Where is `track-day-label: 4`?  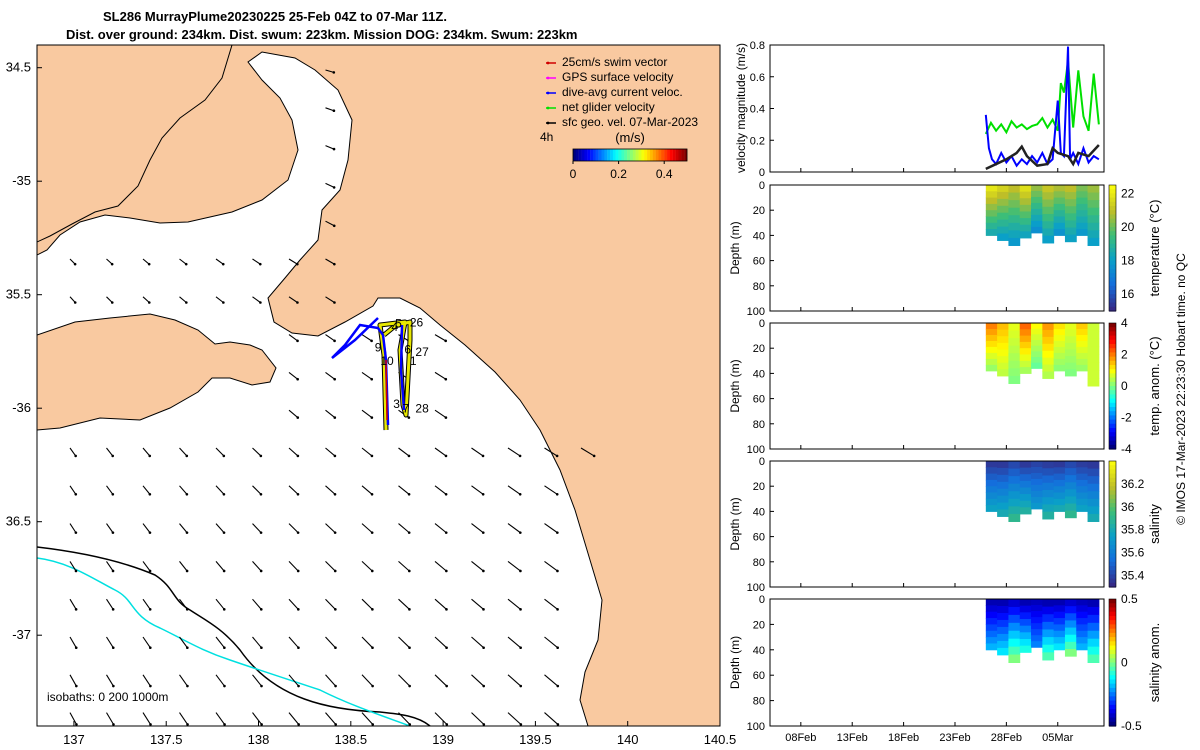
track-day-label: 4 is located at coordinates (394, 327).